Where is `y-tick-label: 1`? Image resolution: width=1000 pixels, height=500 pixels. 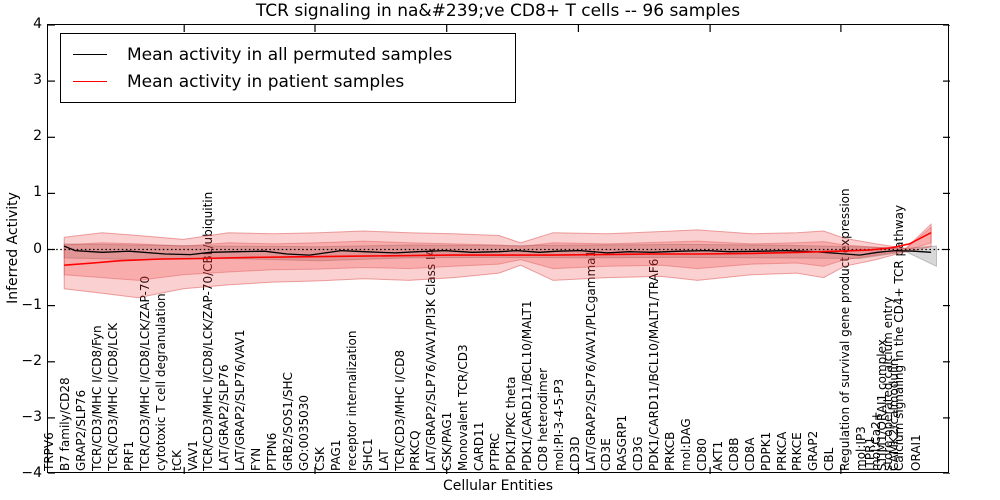 y-tick-label: 1 is located at coordinates (37, 192).